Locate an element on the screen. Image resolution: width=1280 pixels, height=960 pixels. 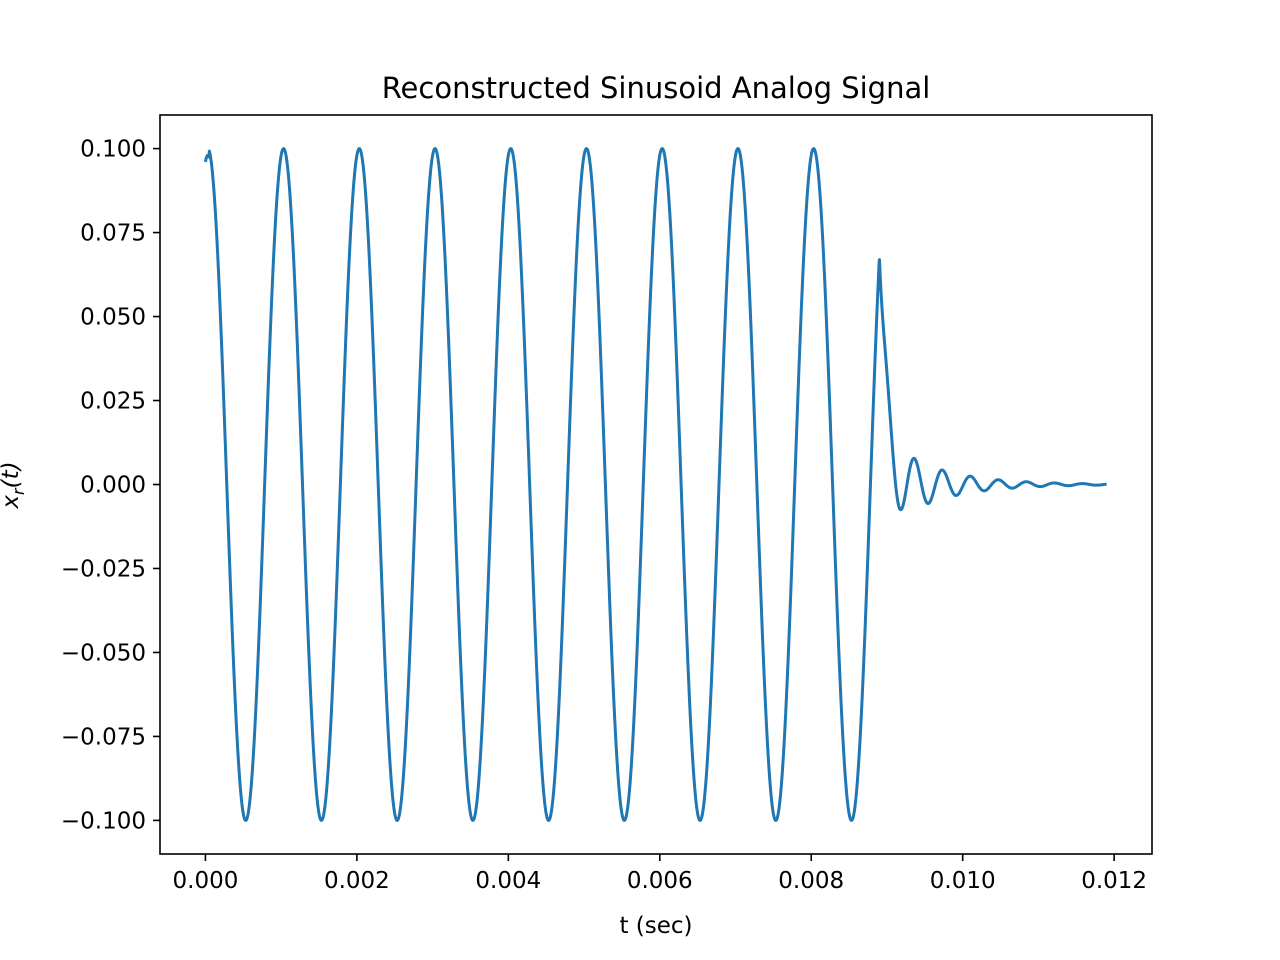
y-tick-label: −0.025 is located at coordinates (103, 569).